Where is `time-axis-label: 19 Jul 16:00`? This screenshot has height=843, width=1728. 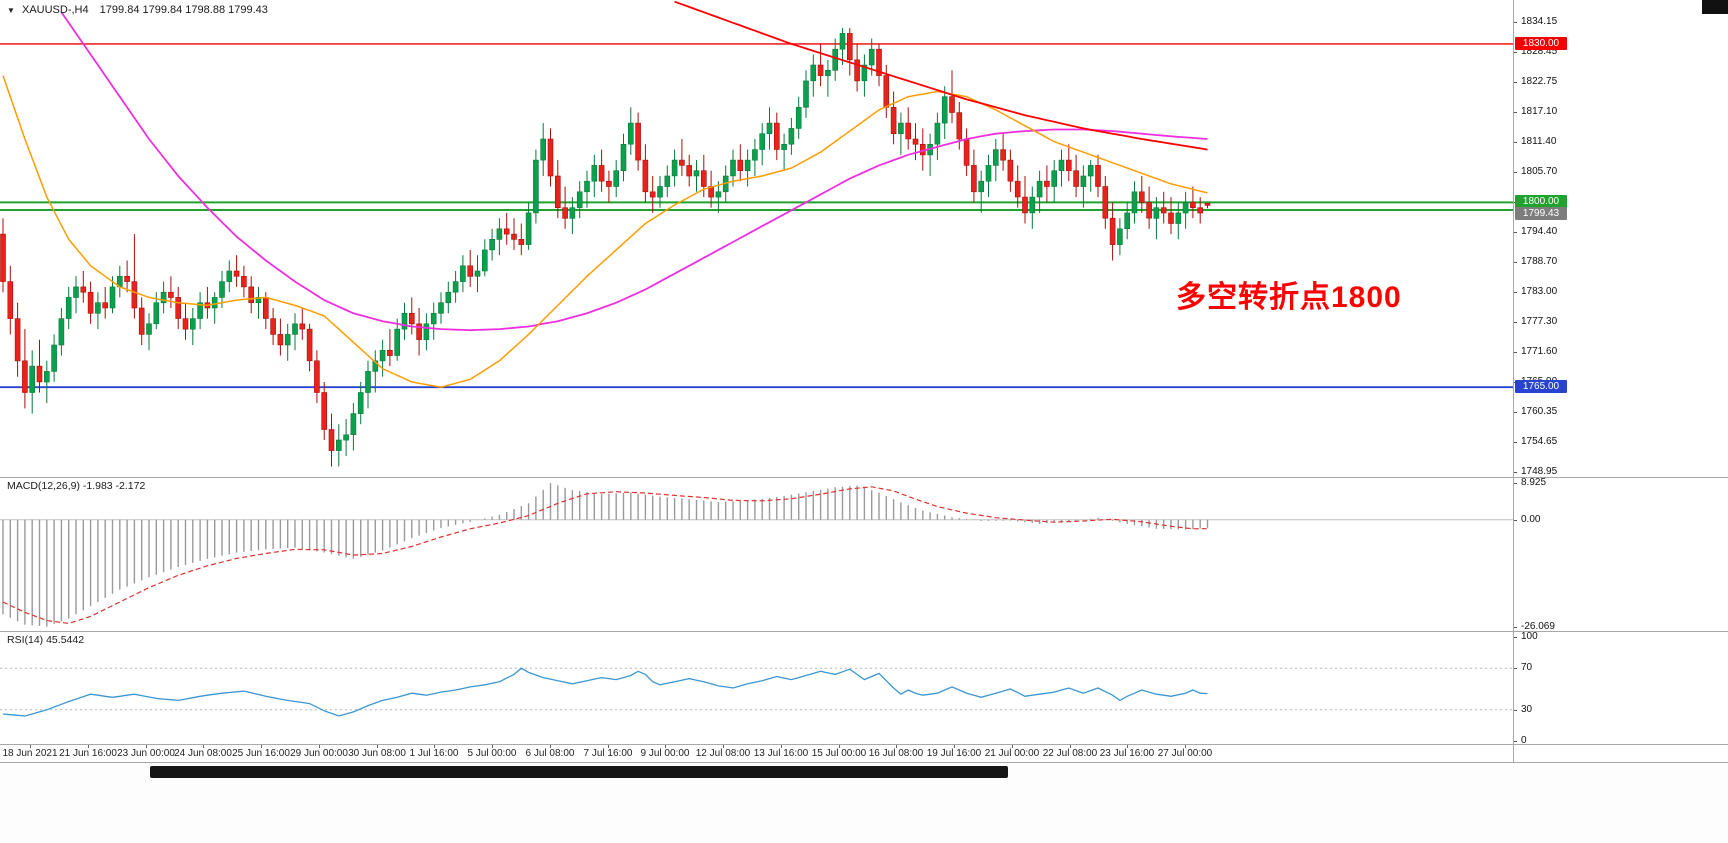
time-axis-label: 19 Jul 16:00 is located at coordinates (954, 753).